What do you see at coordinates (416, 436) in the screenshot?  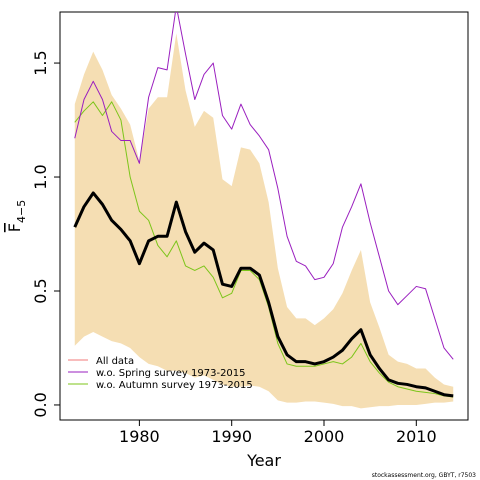 I see `x-tick-label: 2010` at bounding box center [416, 436].